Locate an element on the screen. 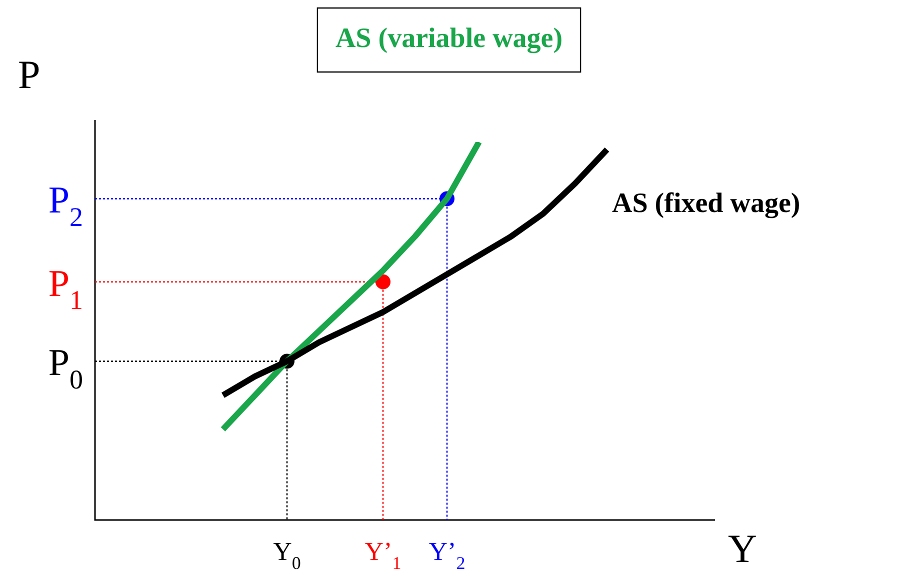 This screenshot has width=920, height=579. y-axis-title: P is located at coordinates (29, 74).